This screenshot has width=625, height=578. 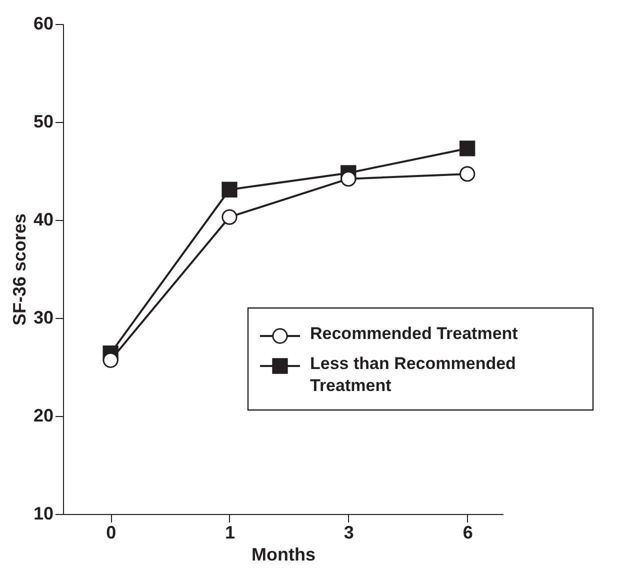 What do you see at coordinates (467, 532) in the screenshot?
I see `x-tick-label: 6` at bounding box center [467, 532].